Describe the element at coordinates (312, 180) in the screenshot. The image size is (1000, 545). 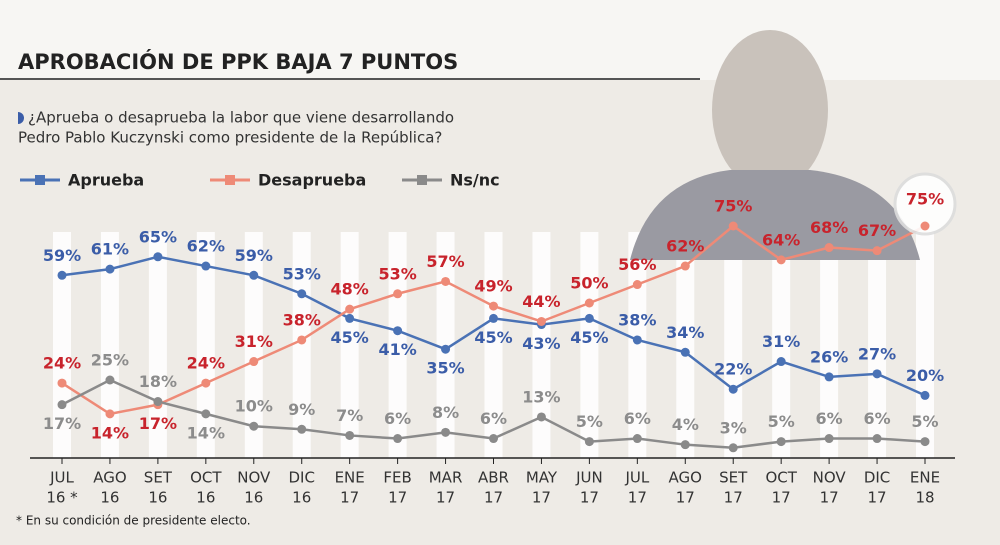
I see `legend-label: Desaprueba` at that location.